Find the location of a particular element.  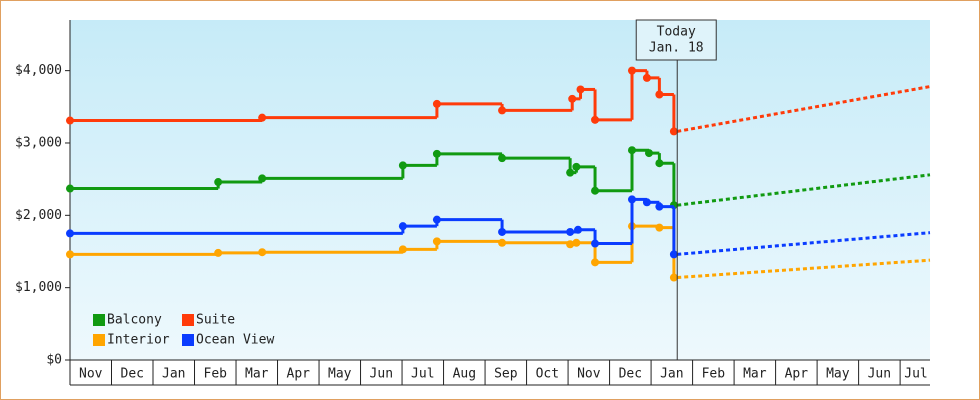

legend-label: Suite is located at coordinates (215, 320).